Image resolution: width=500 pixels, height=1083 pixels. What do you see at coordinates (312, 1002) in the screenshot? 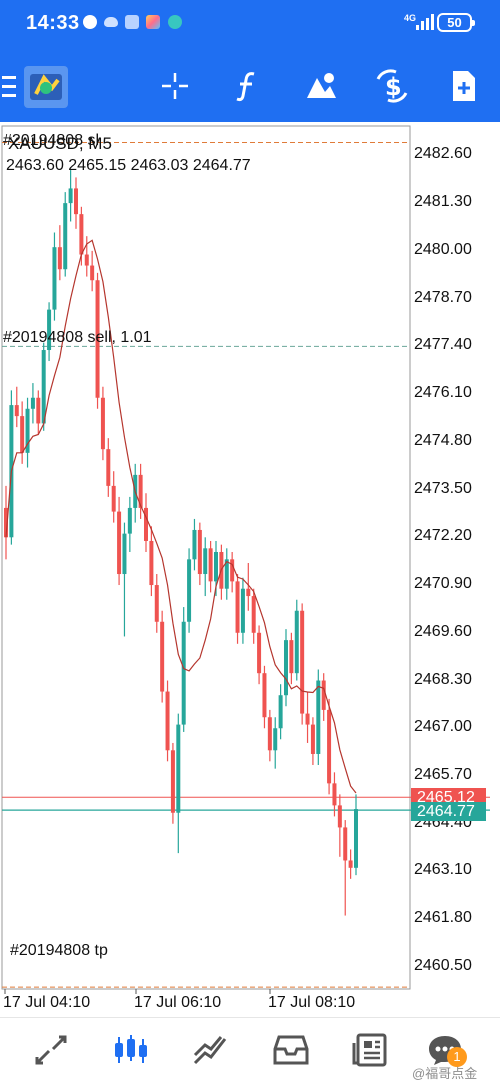
I see `time-tick-label: 17 Jul 08:10` at bounding box center [312, 1002].